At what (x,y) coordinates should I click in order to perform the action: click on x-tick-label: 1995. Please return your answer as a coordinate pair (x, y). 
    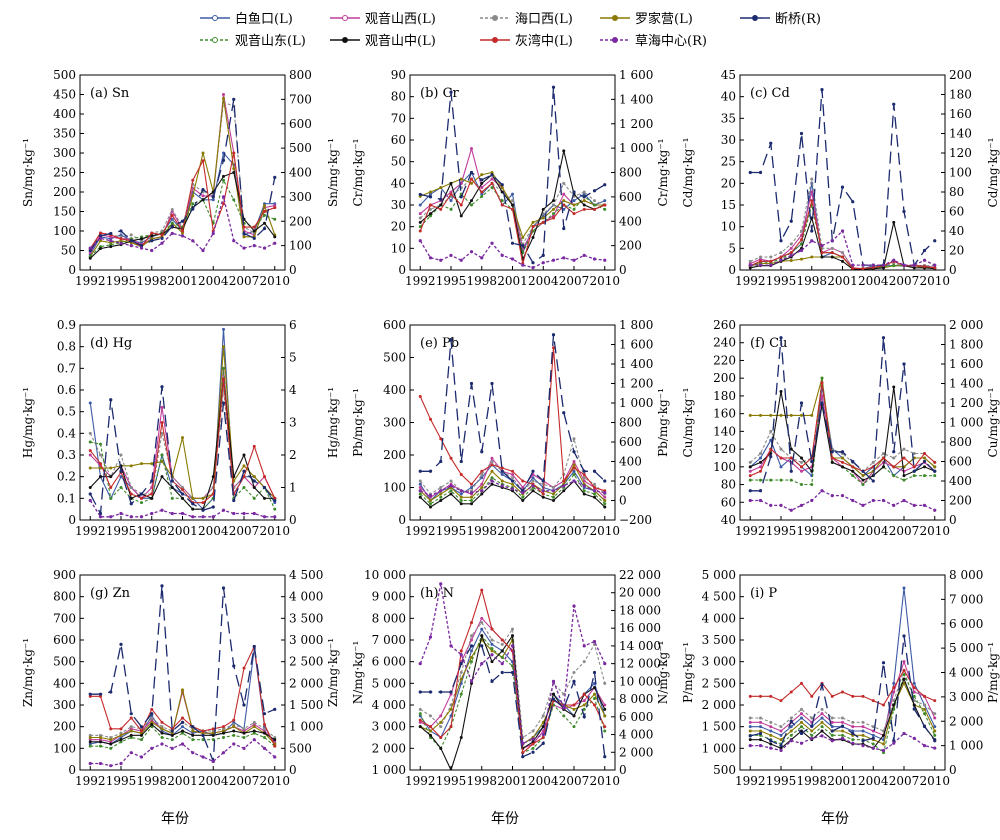
    Looking at the image, I should click on (781, 531).